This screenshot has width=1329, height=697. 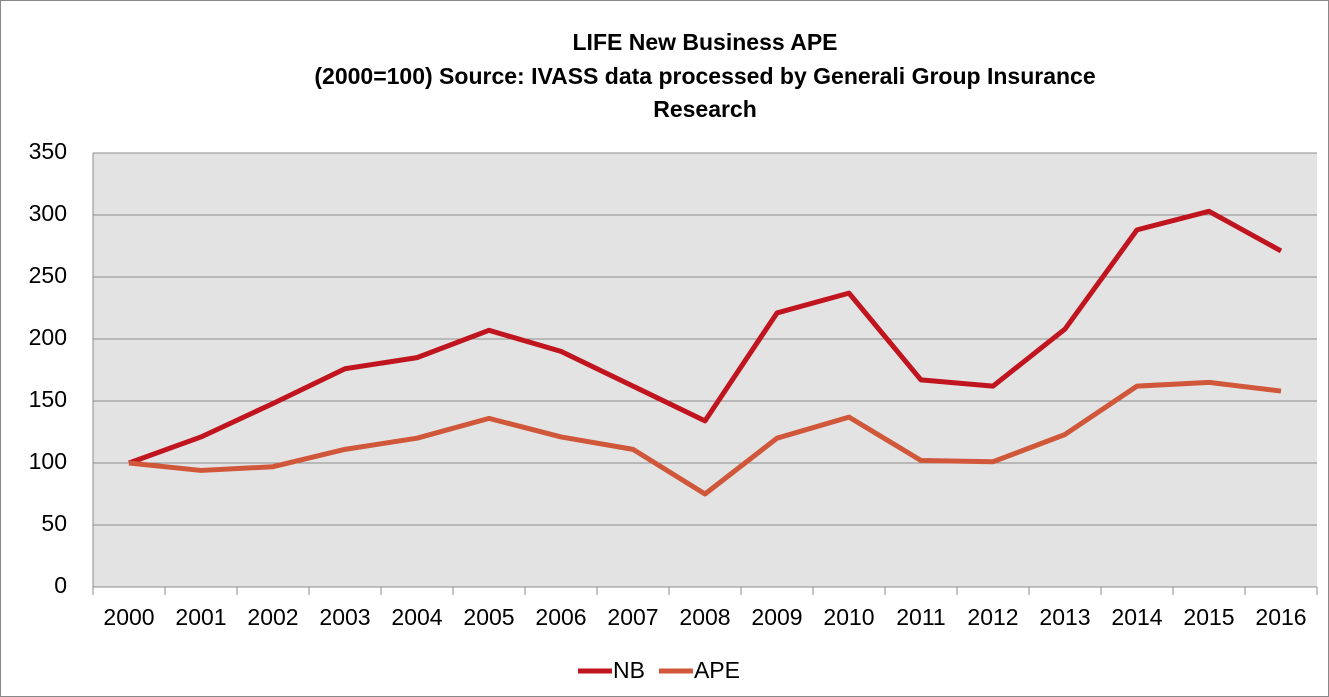 What do you see at coordinates (1136, 617) in the screenshot?
I see `x-tick-label: 2014` at bounding box center [1136, 617].